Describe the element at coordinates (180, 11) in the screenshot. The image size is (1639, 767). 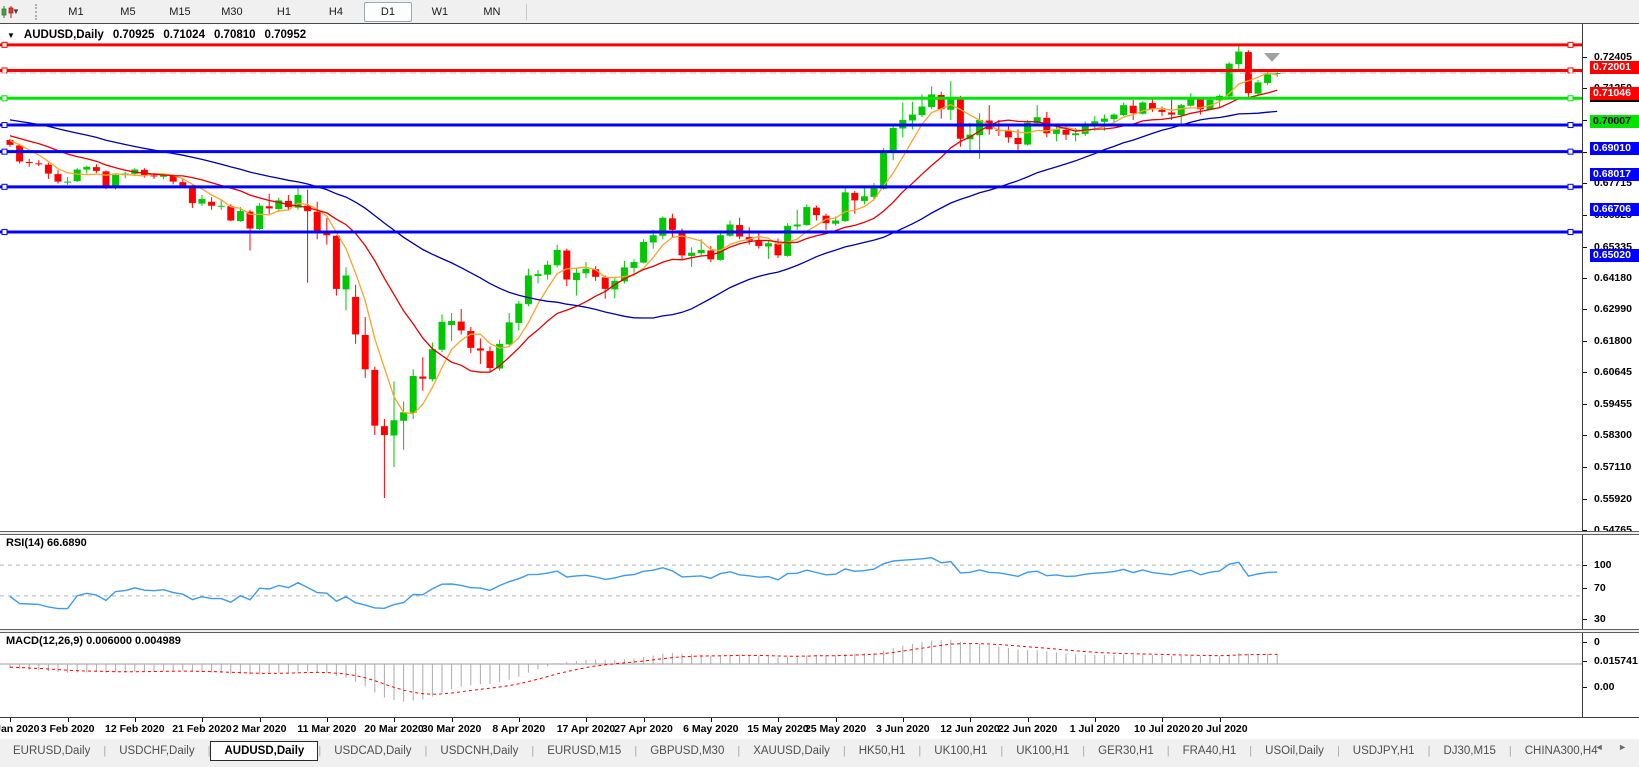
I see `timeframe-button-M15: M15` at that location.